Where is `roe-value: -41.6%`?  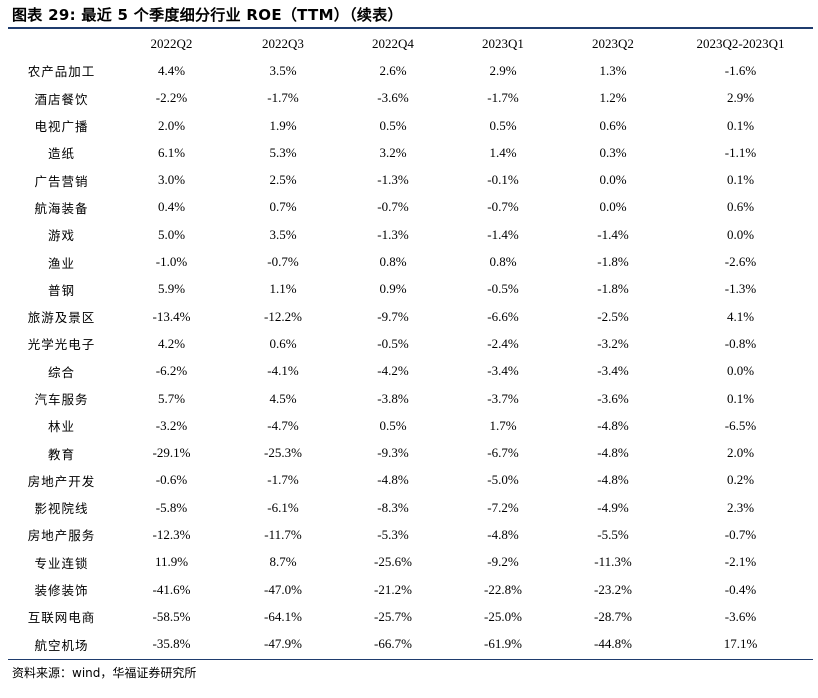 roe-value: -41.6% is located at coordinates (171, 589).